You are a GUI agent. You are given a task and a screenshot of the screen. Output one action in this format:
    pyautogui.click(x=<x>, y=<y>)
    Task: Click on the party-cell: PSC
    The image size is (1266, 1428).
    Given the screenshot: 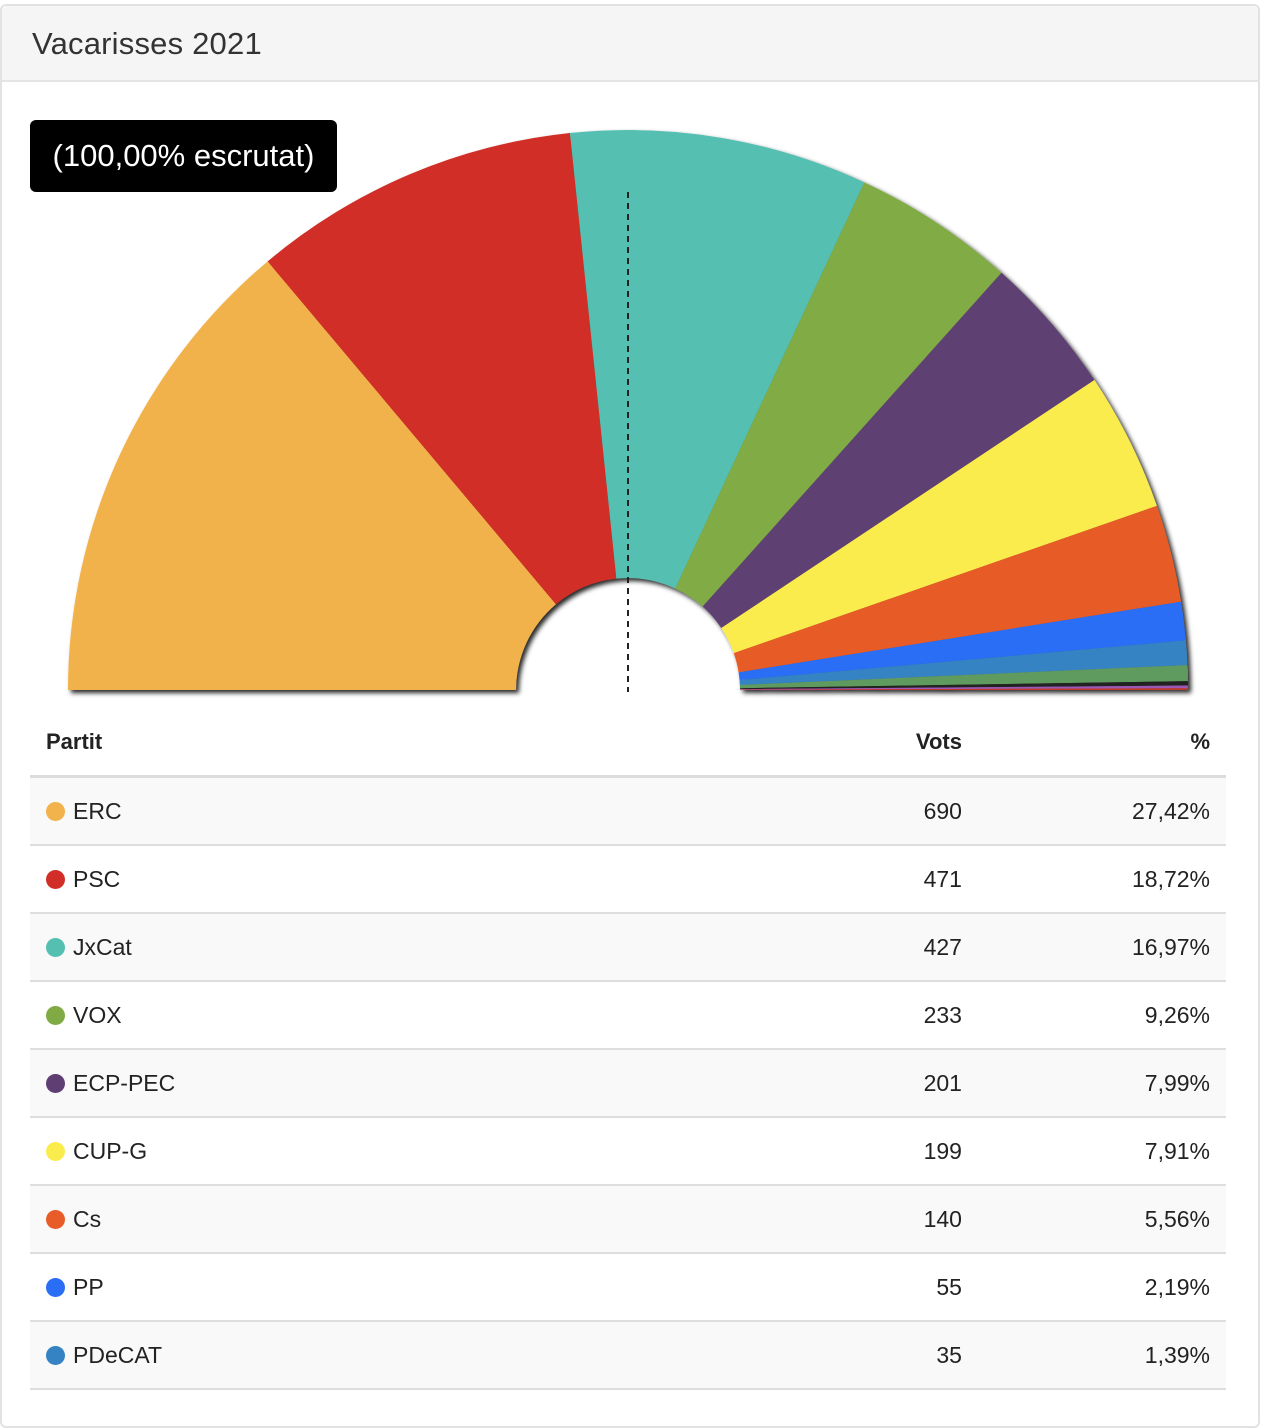 What is the action you would take?
    pyautogui.click(x=416, y=879)
    